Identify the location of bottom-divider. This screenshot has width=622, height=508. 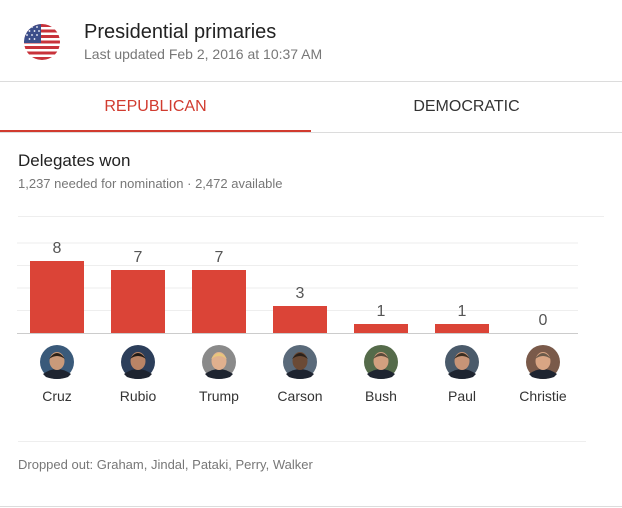
(311, 506).